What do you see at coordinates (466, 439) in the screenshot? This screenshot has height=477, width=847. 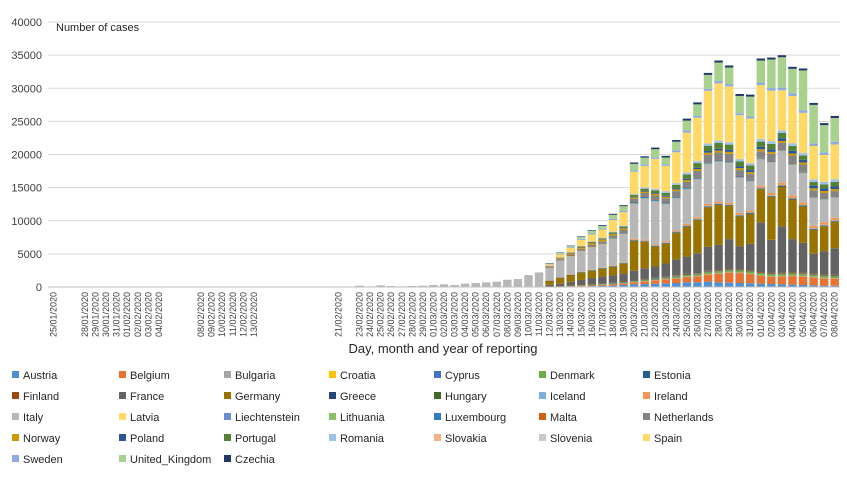 I see `legend-label: Slovakia` at bounding box center [466, 439].